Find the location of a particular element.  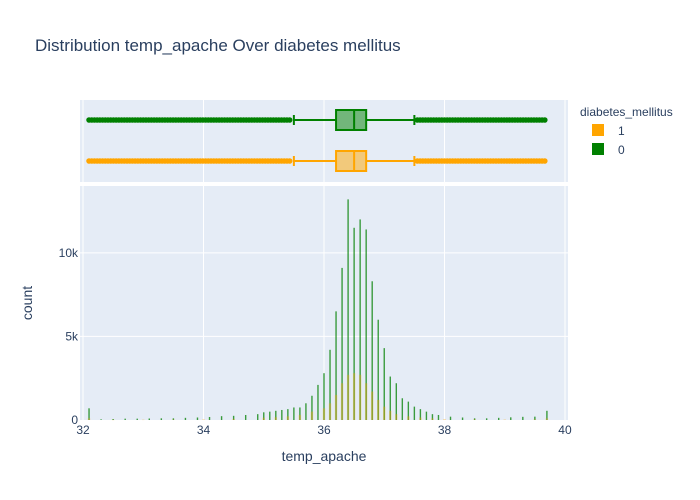

x-axis-ticks: 32 34 36 38 40 is located at coordinates (324, 430).